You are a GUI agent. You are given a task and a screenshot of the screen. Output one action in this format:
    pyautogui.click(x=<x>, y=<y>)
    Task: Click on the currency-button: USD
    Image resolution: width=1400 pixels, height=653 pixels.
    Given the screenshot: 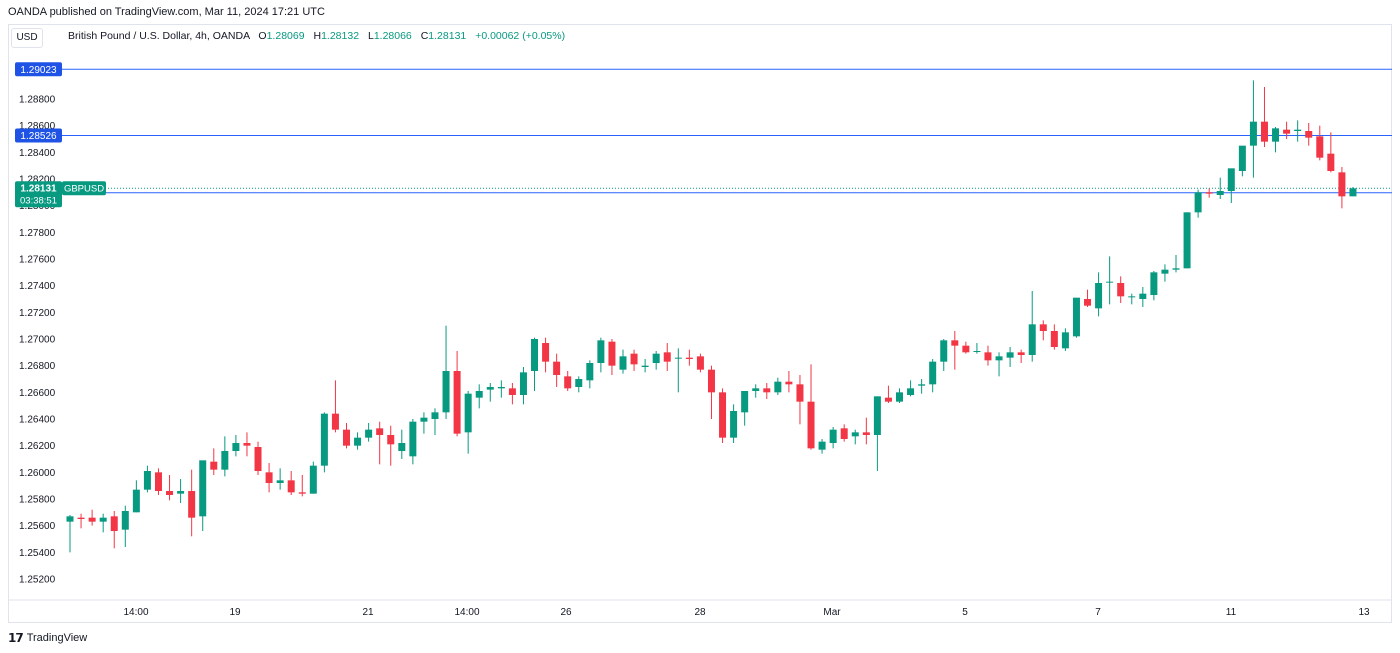 What is the action you would take?
    pyautogui.click(x=27, y=38)
    